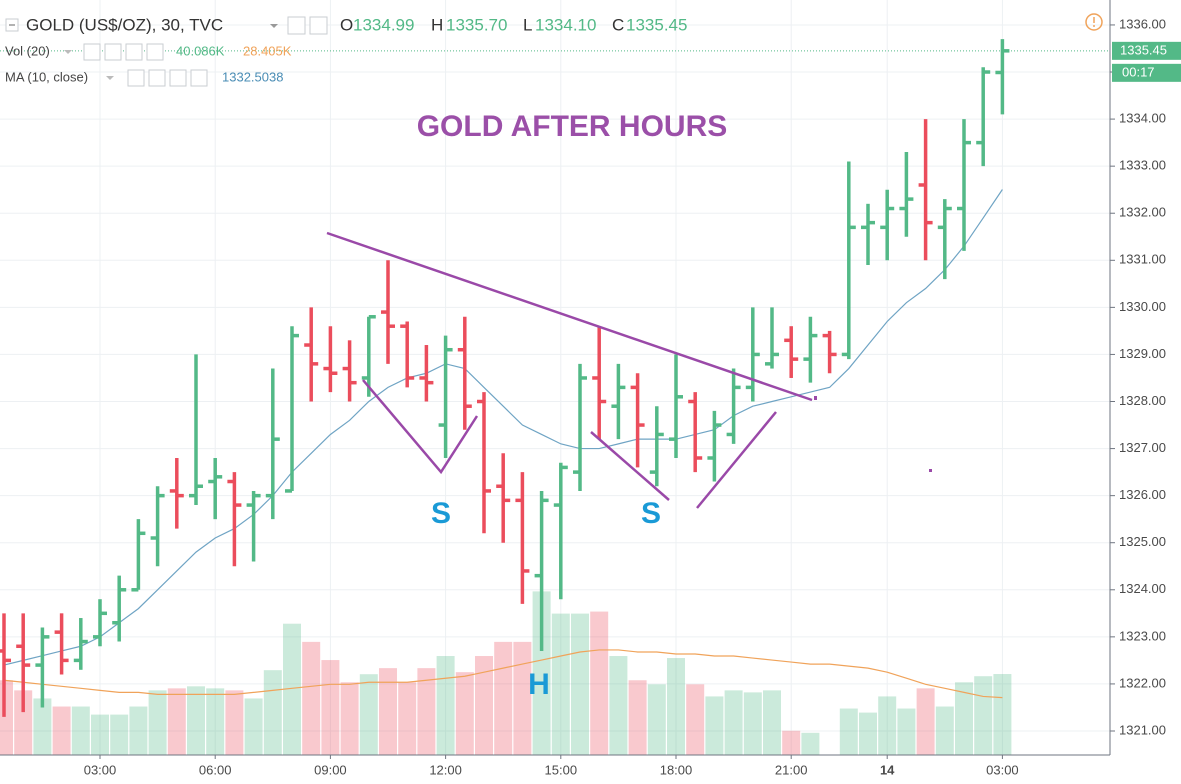 The width and height of the screenshot is (1181, 784). I want to click on y-tick-label: 1323.00, so click(1142, 635).